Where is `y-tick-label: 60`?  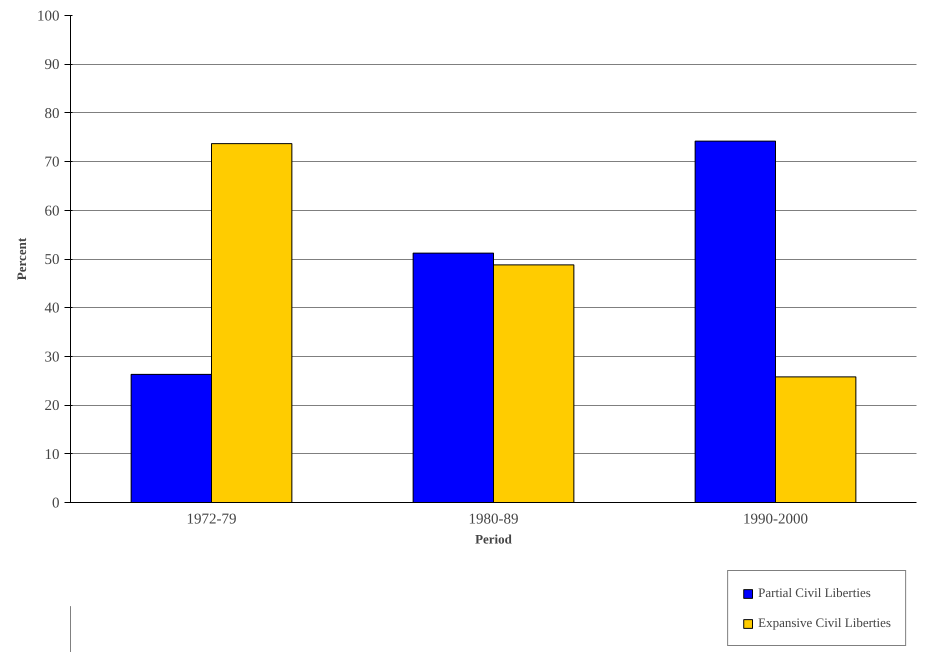
y-tick-label: 60 is located at coordinates (52, 211).